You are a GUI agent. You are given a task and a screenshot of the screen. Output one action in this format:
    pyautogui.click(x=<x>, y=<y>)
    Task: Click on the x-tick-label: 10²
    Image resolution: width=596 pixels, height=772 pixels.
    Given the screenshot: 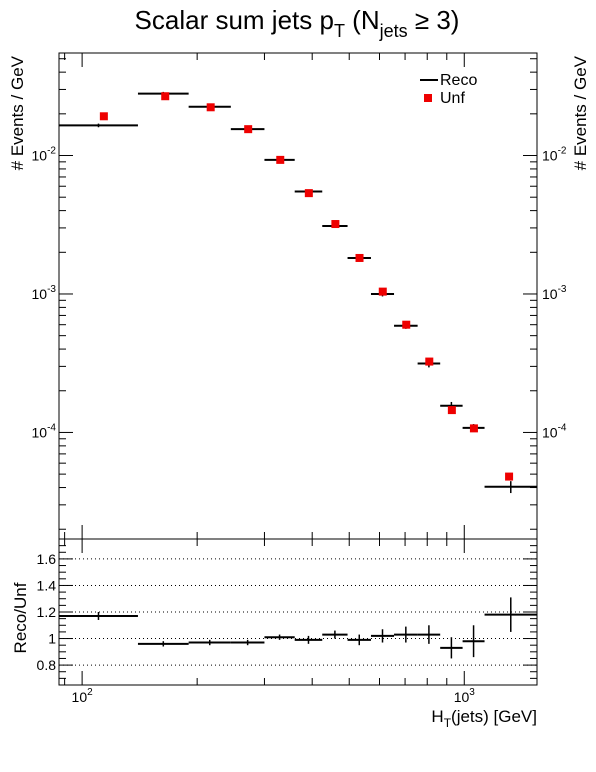 What is the action you would take?
    pyautogui.click(x=83, y=696)
    